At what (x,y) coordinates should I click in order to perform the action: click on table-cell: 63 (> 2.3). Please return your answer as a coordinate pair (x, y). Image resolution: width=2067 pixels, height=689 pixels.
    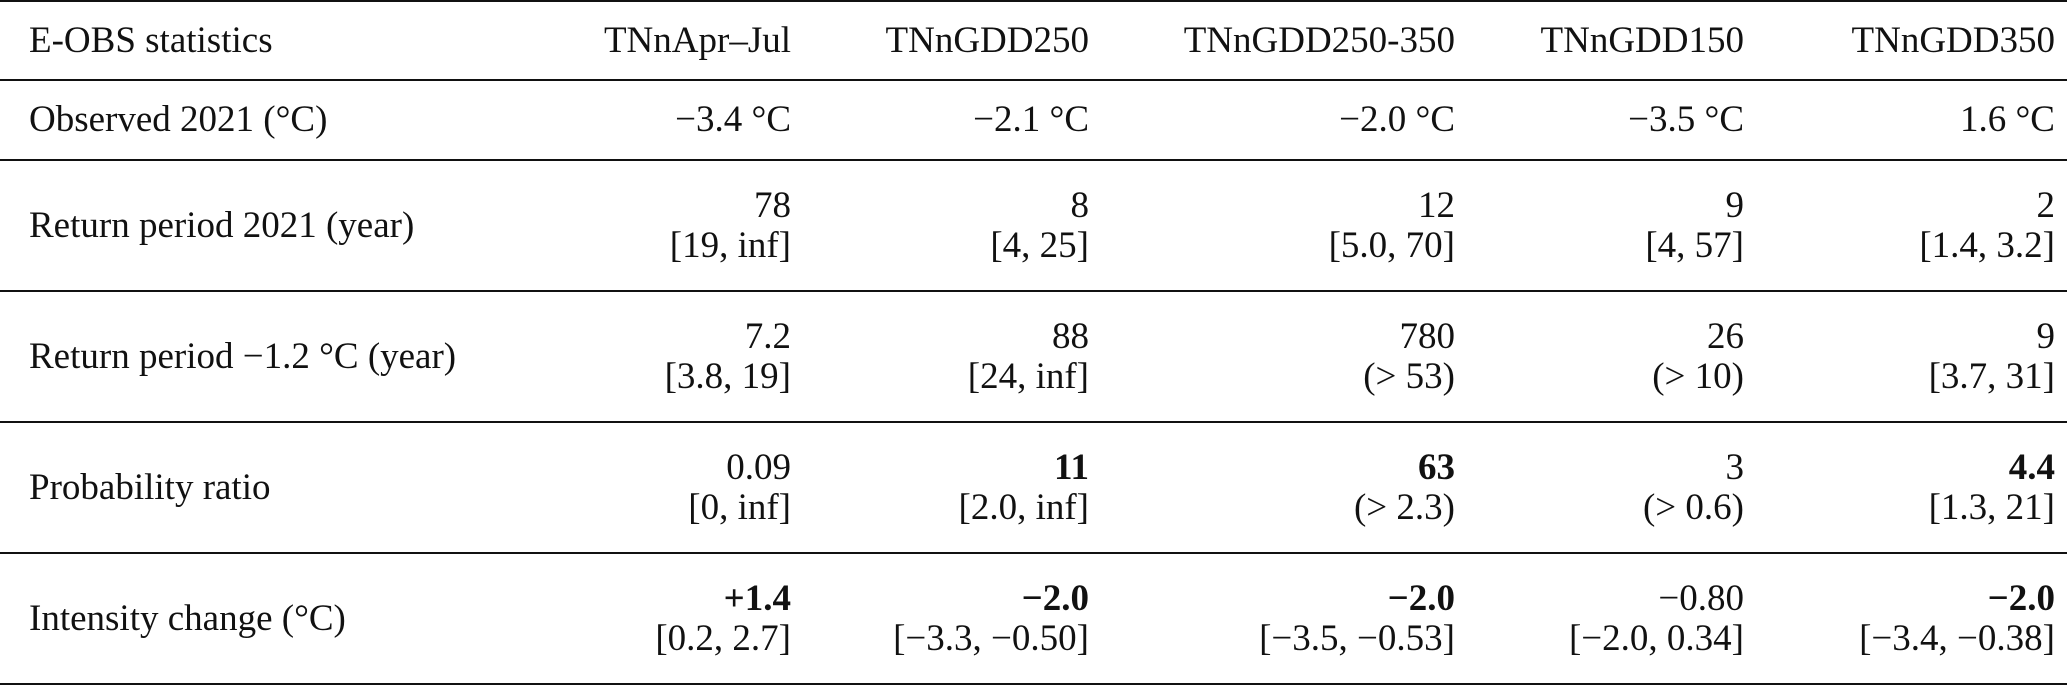
    Looking at the image, I should click on (1284, 487).